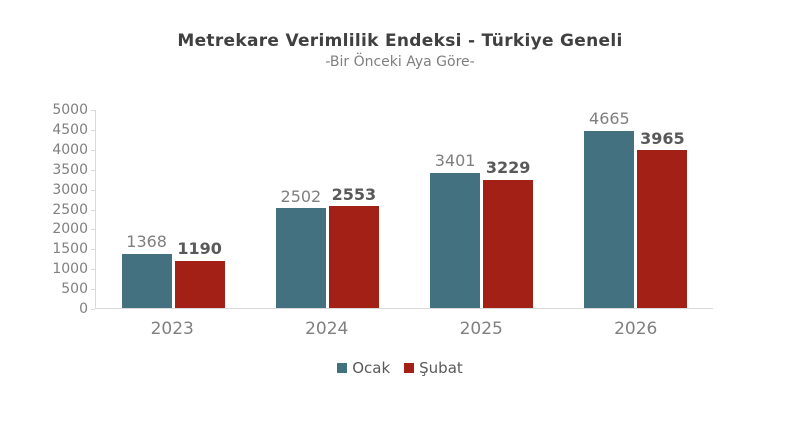 This screenshot has width=800, height=437. I want to click on legend-item-Ocak: Ocak, so click(363, 368).